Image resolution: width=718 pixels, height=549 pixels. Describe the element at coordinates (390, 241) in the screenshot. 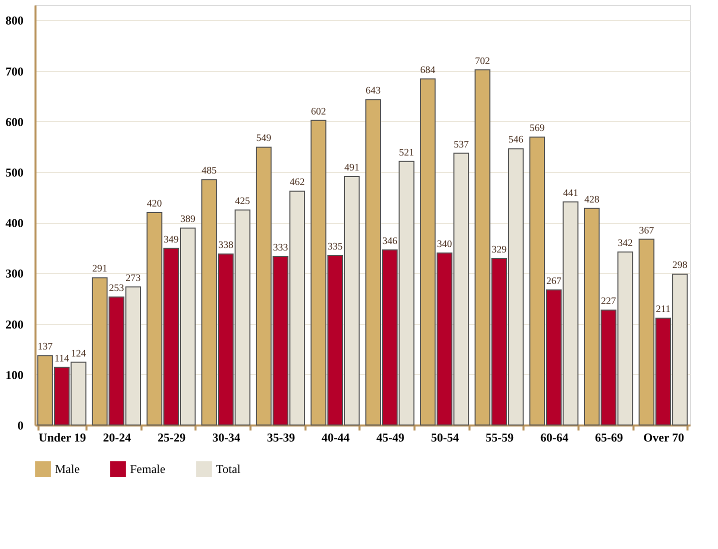

I see `data-label: 346` at that location.